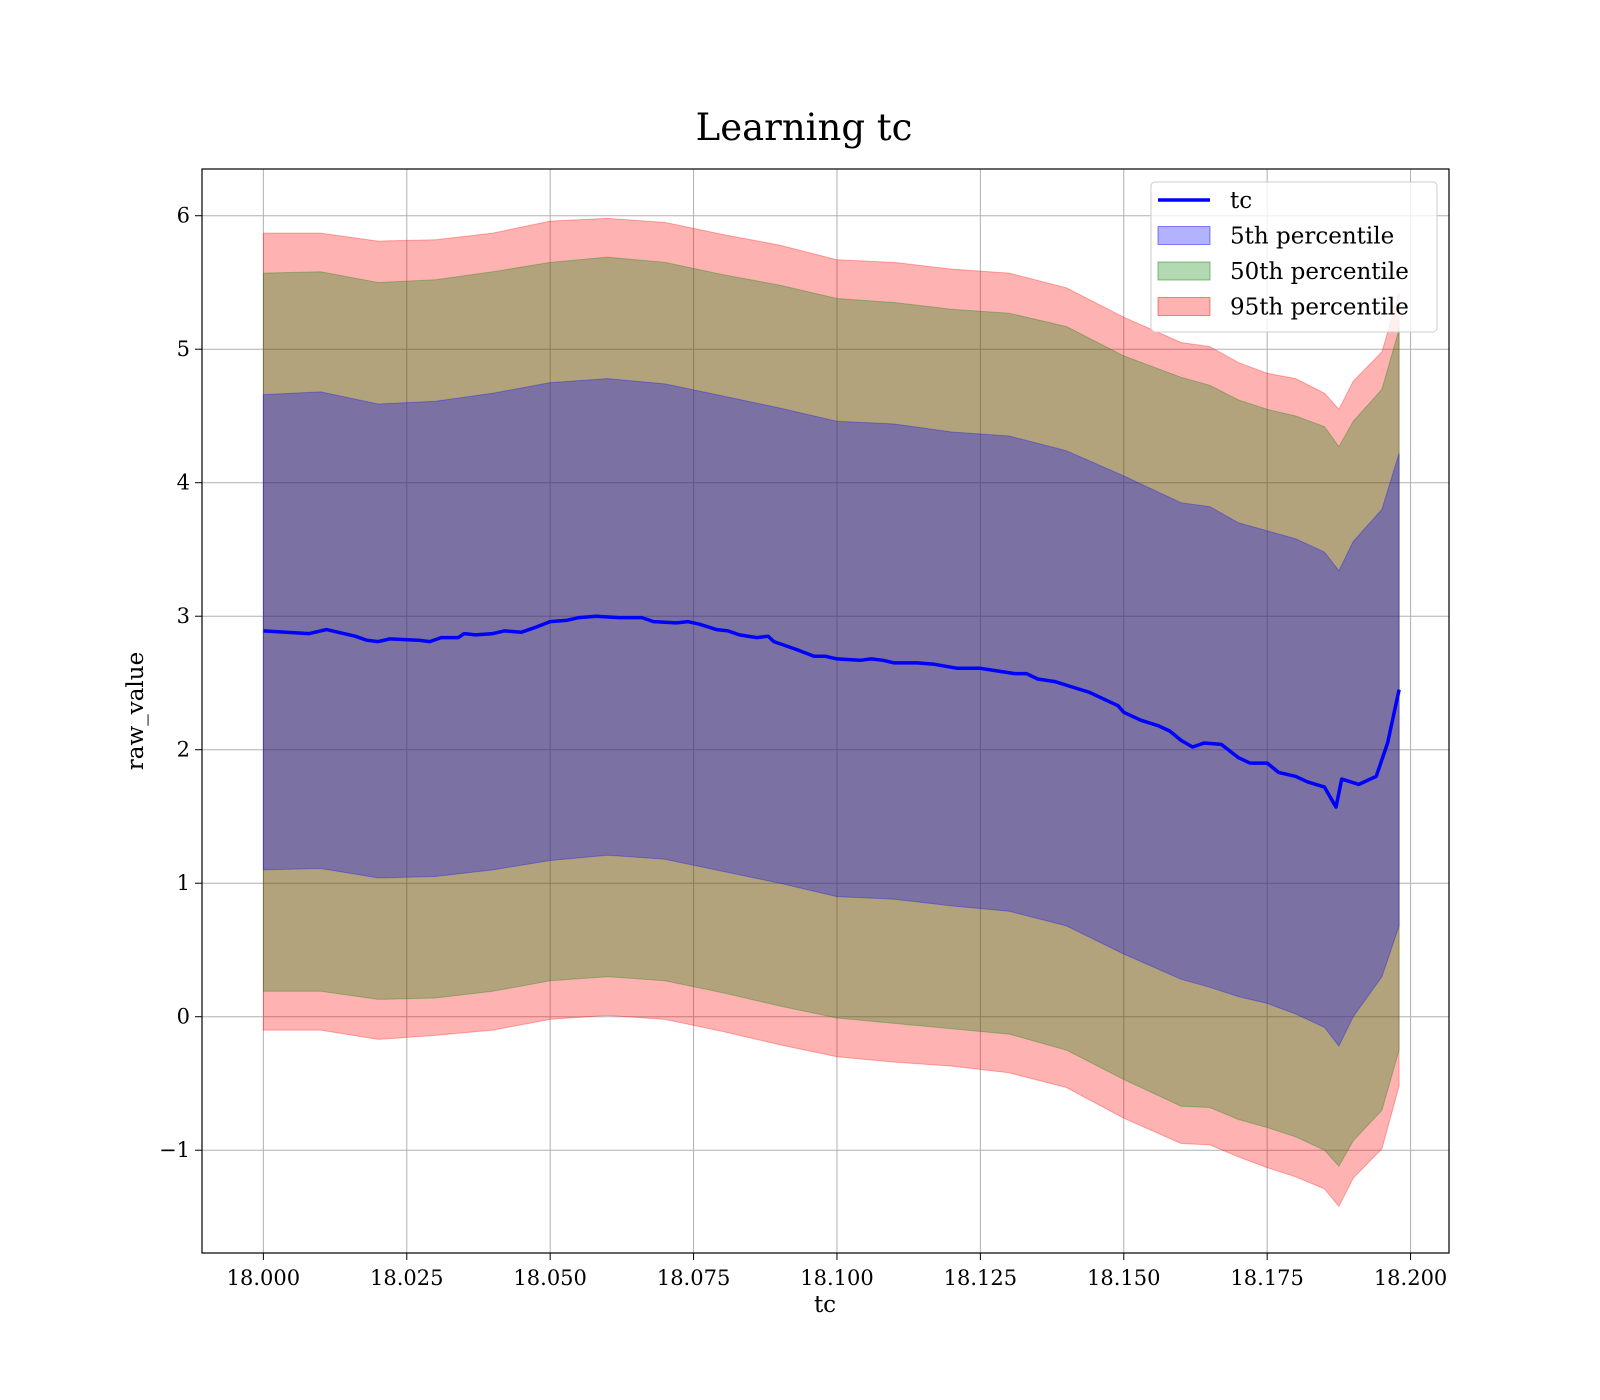  I want to click on y-tick-label: 3, so click(183, 616).